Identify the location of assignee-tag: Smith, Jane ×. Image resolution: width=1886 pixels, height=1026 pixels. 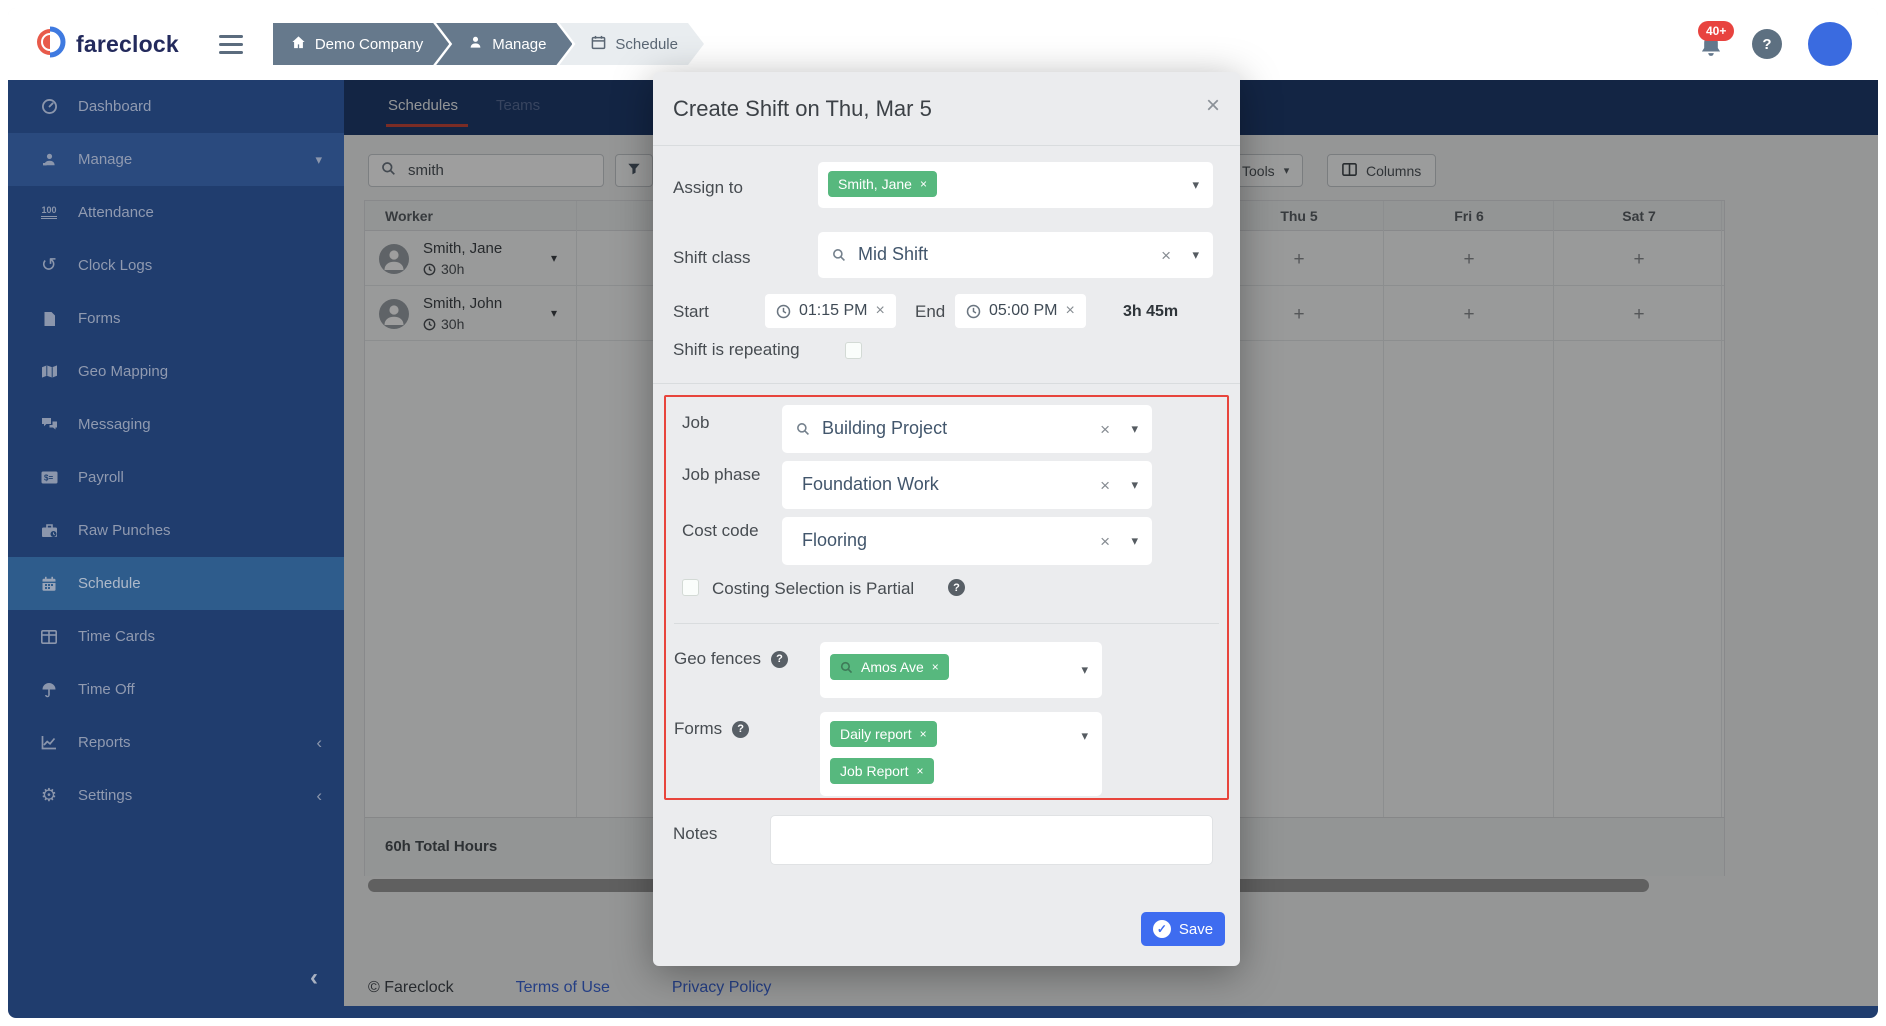
(882, 184).